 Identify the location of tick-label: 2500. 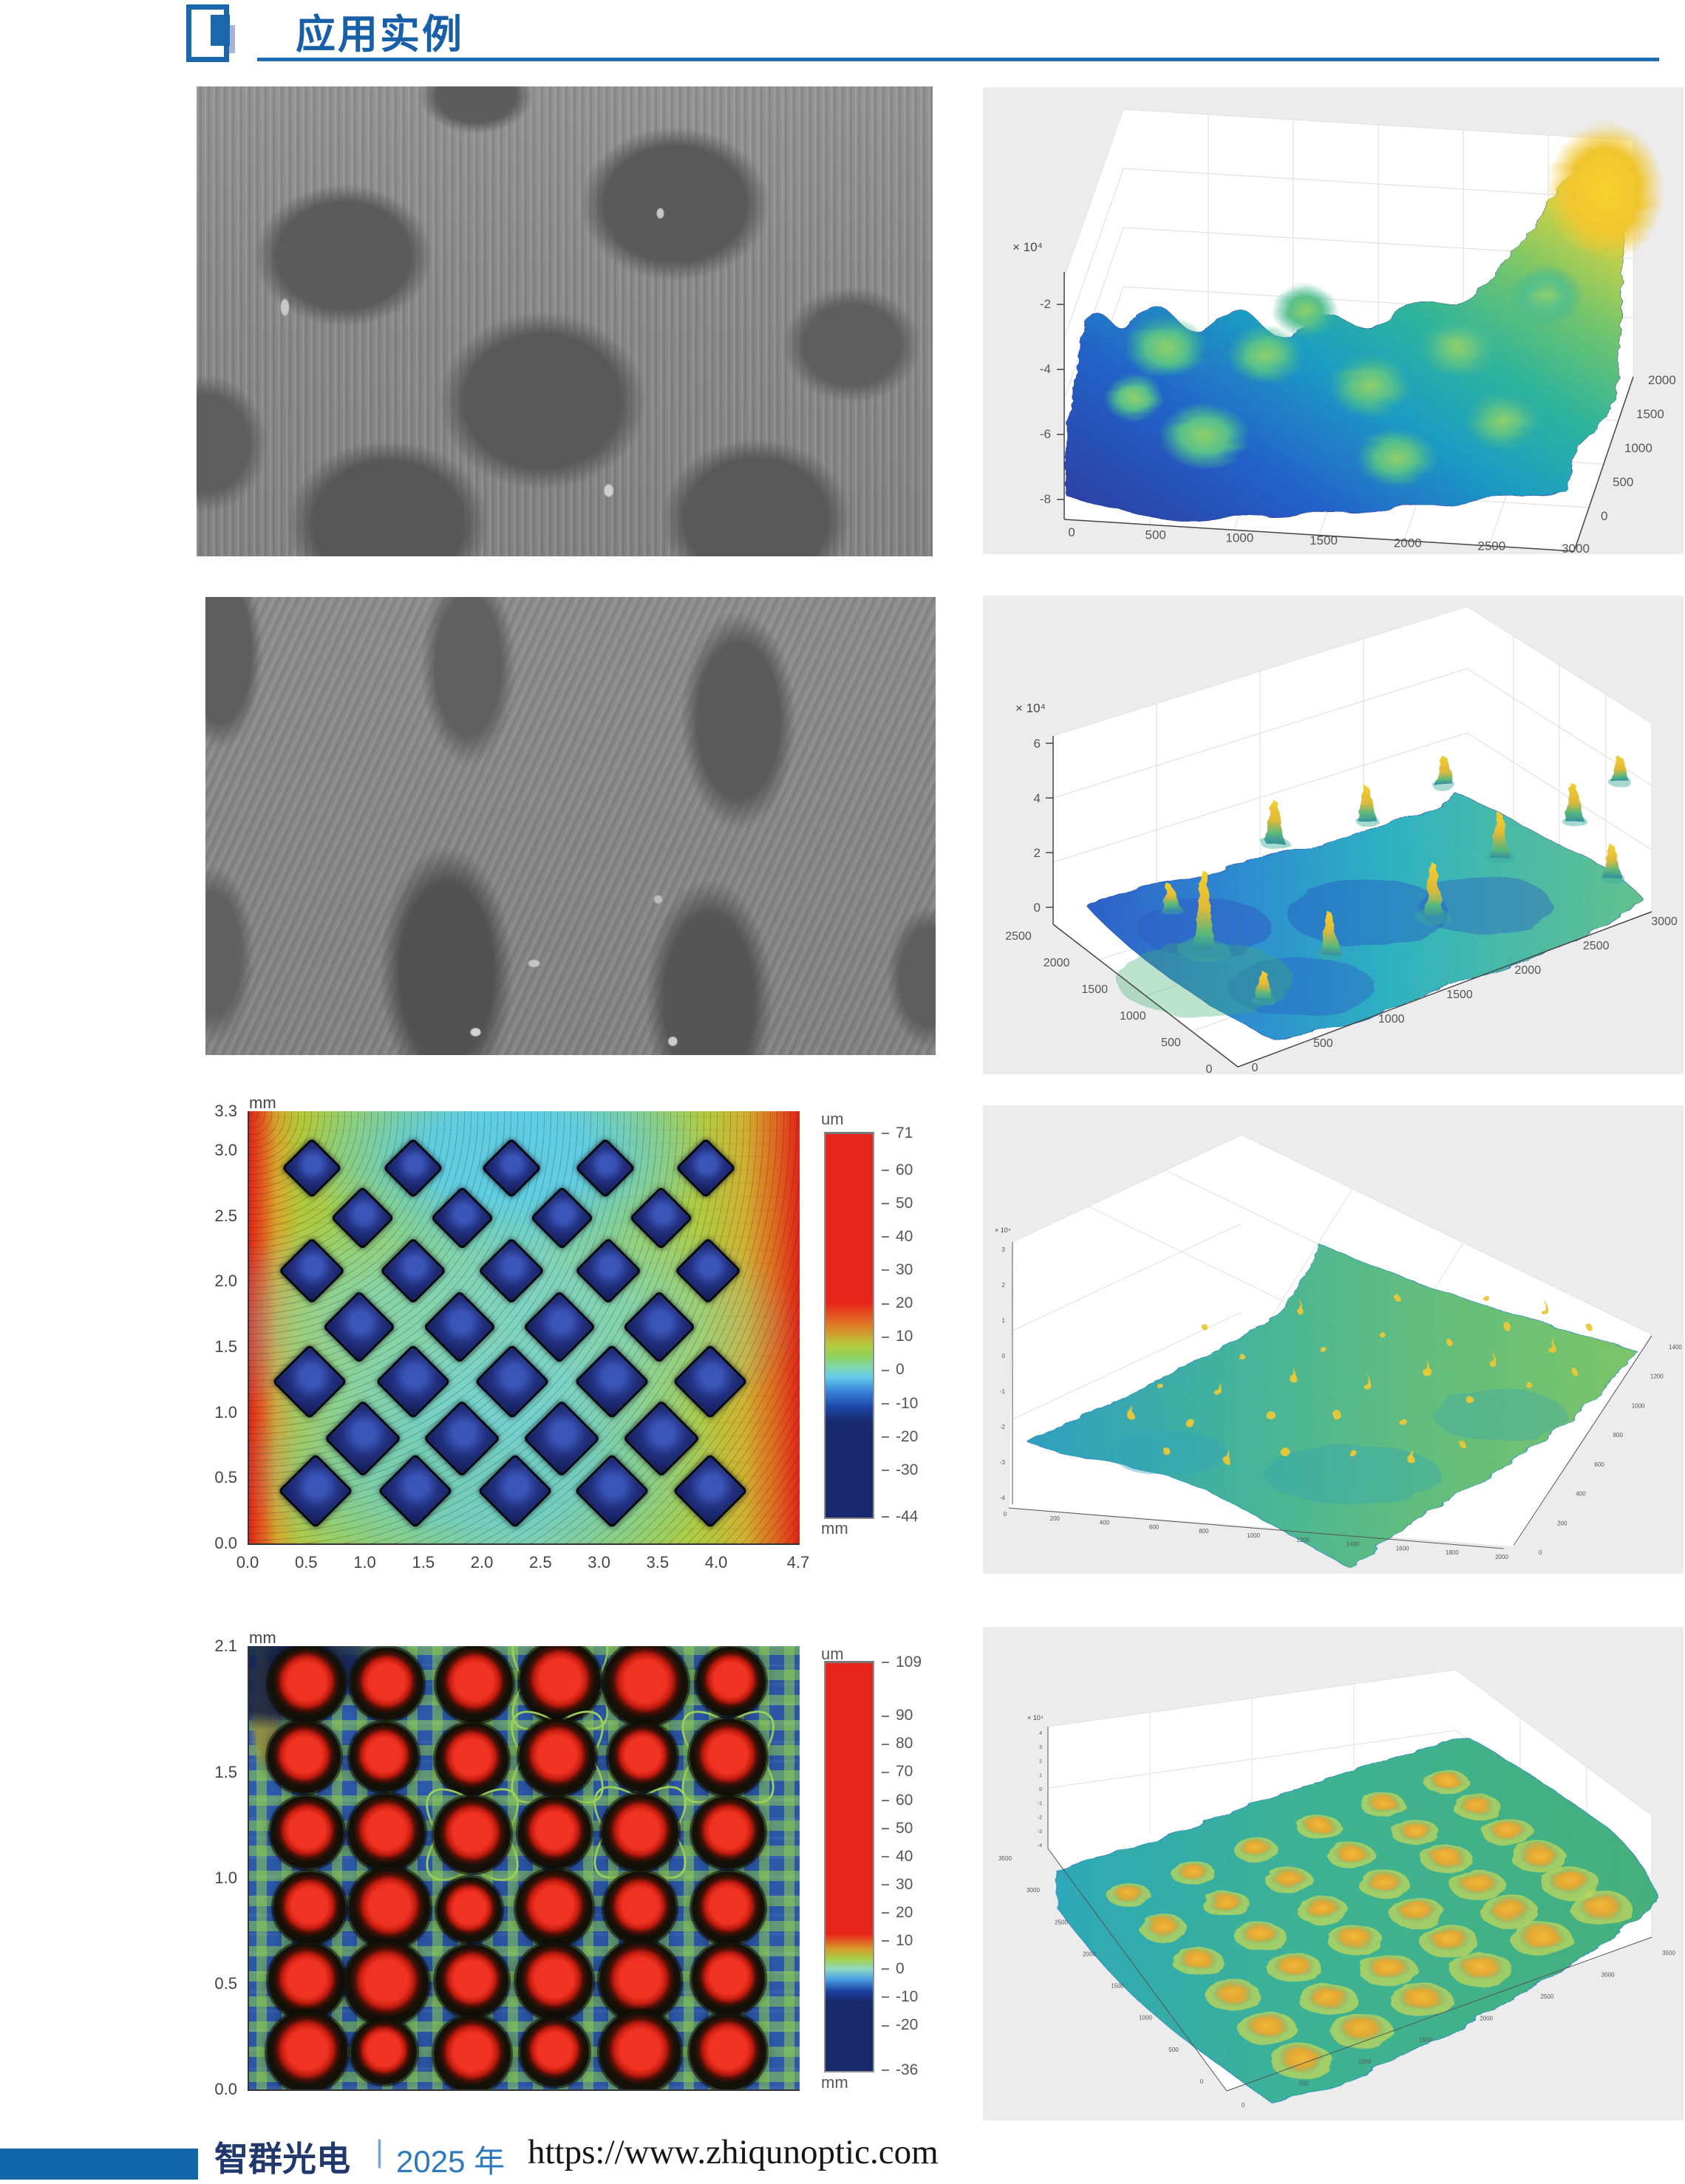
(1491, 546).